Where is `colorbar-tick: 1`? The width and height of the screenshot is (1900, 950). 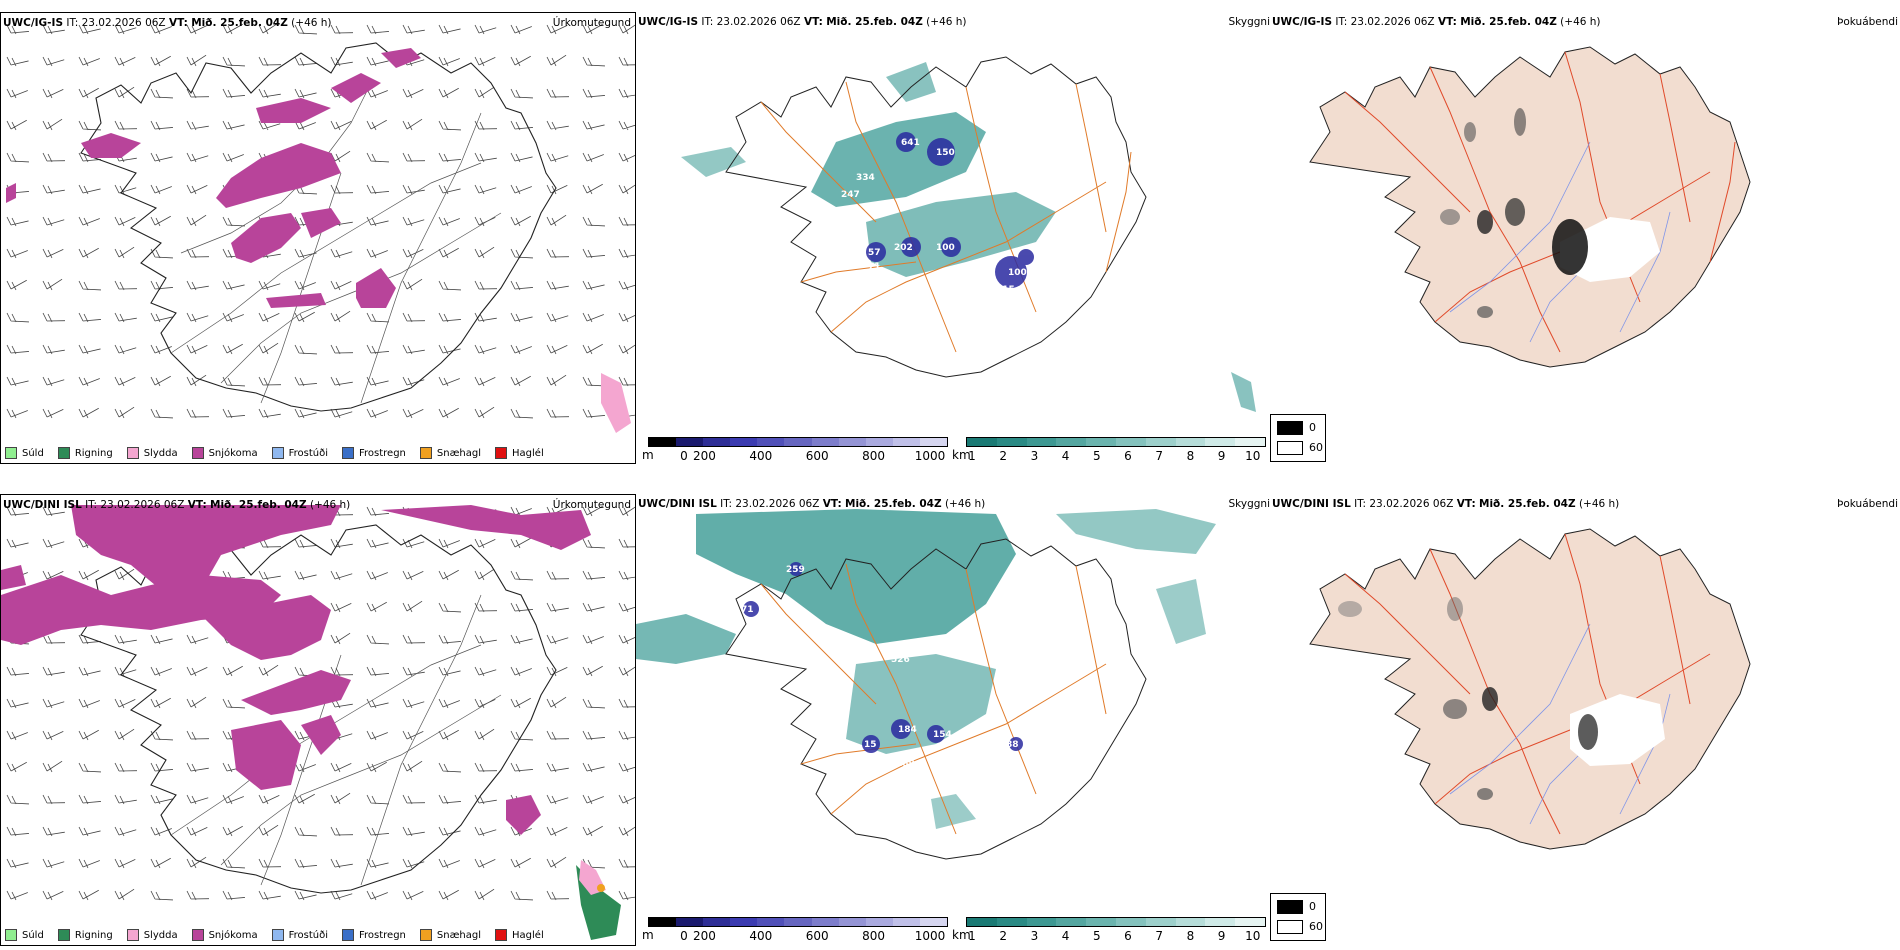 colorbar-tick: 1 is located at coordinates (972, 936).